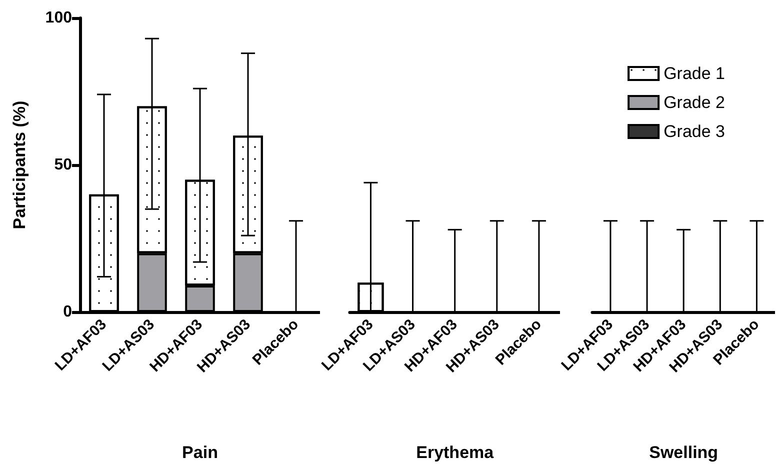 Image resolution: width=778 pixels, height=473 pixels. What do you see at coordinates (683, 452) in the screenshot?
I see `x-axis-title: Swelling` at bounding box center [683, 452].